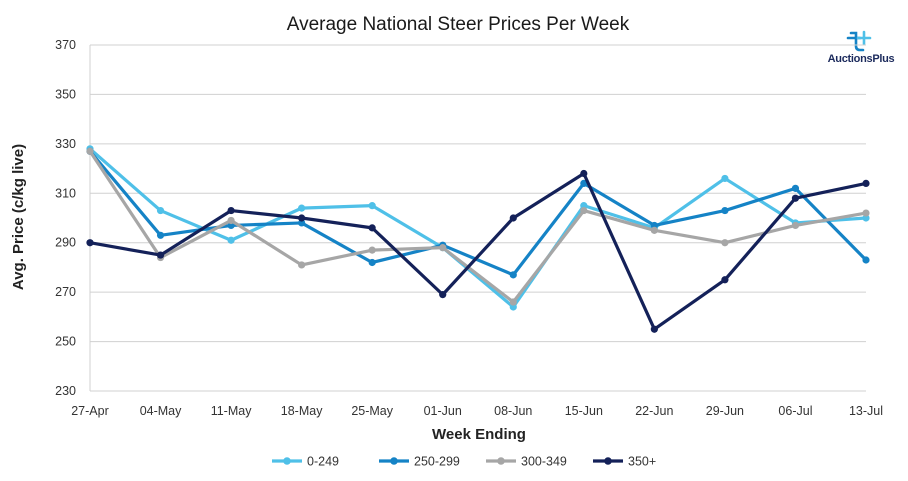  What do you see at coordinates (544, 462) in the screenshot?
I see `legend-label: 300-349` at bounding box center [544, 462].